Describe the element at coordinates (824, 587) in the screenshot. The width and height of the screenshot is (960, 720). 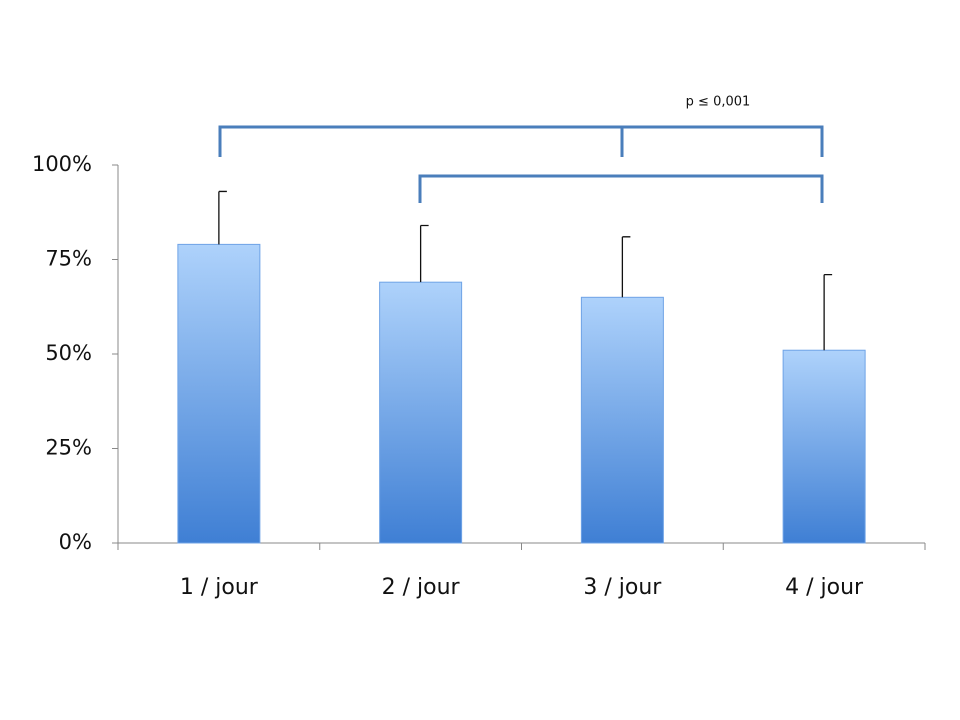
I see `x-tick-label: 4 / jour` at that location.